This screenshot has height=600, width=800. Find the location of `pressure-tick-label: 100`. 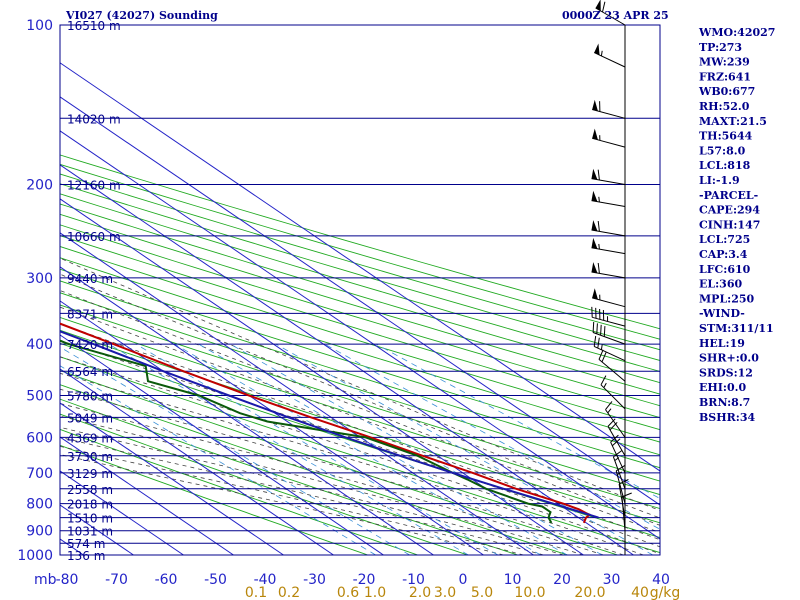

pressure-tick-label: 100 is located at coordinates (39, 26).